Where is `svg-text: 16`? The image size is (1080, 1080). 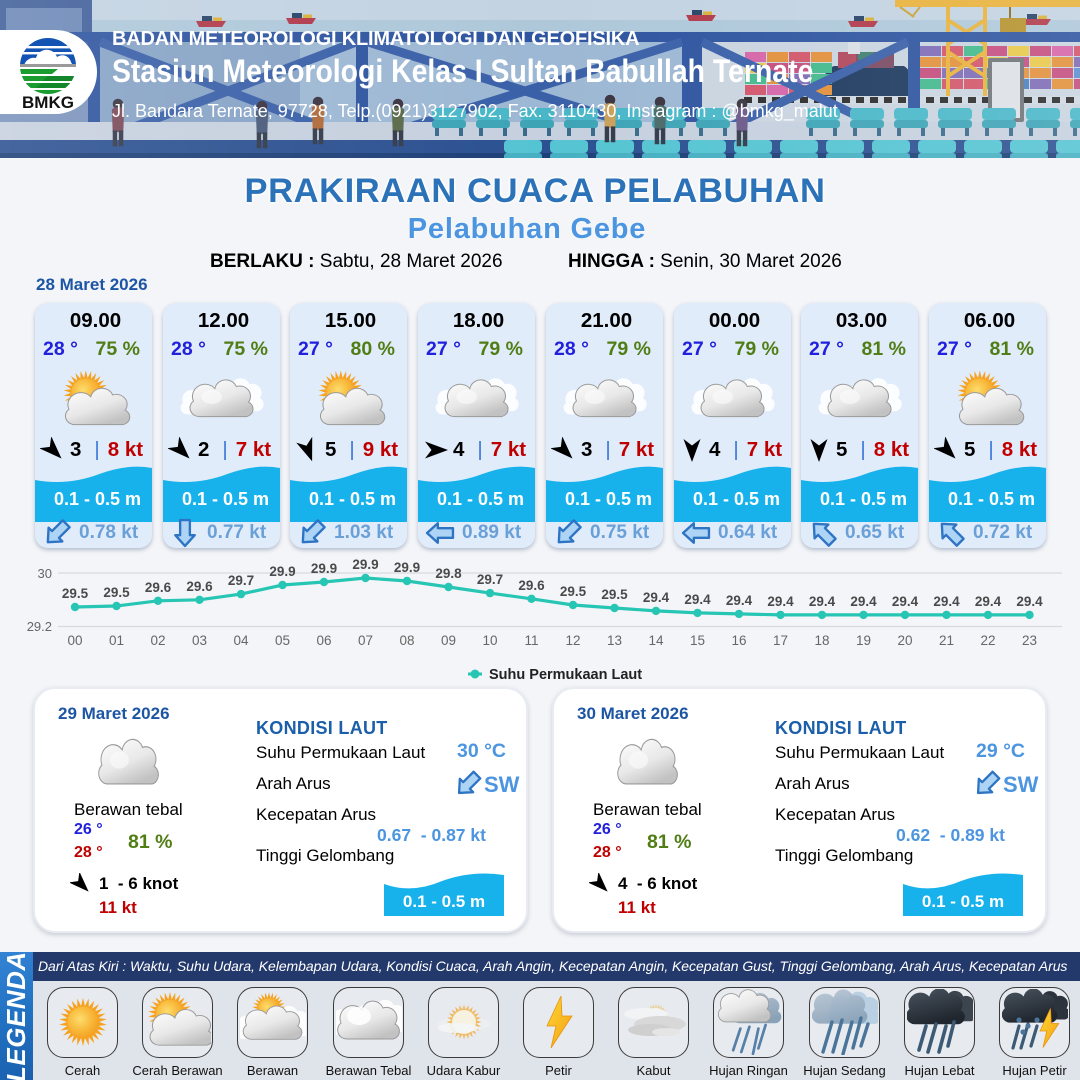 svg-text: 16 is located at coordinates (738, 640).